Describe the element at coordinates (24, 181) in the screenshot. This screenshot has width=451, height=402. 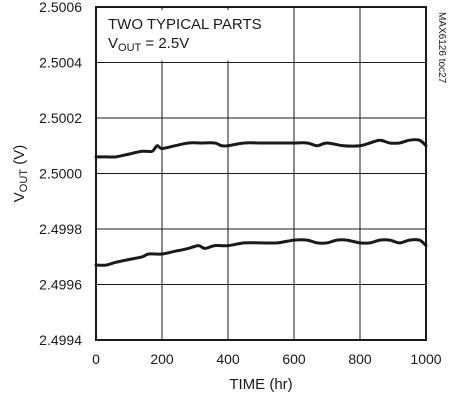
I see `y-axis-title-subscript: OUT` at that location.